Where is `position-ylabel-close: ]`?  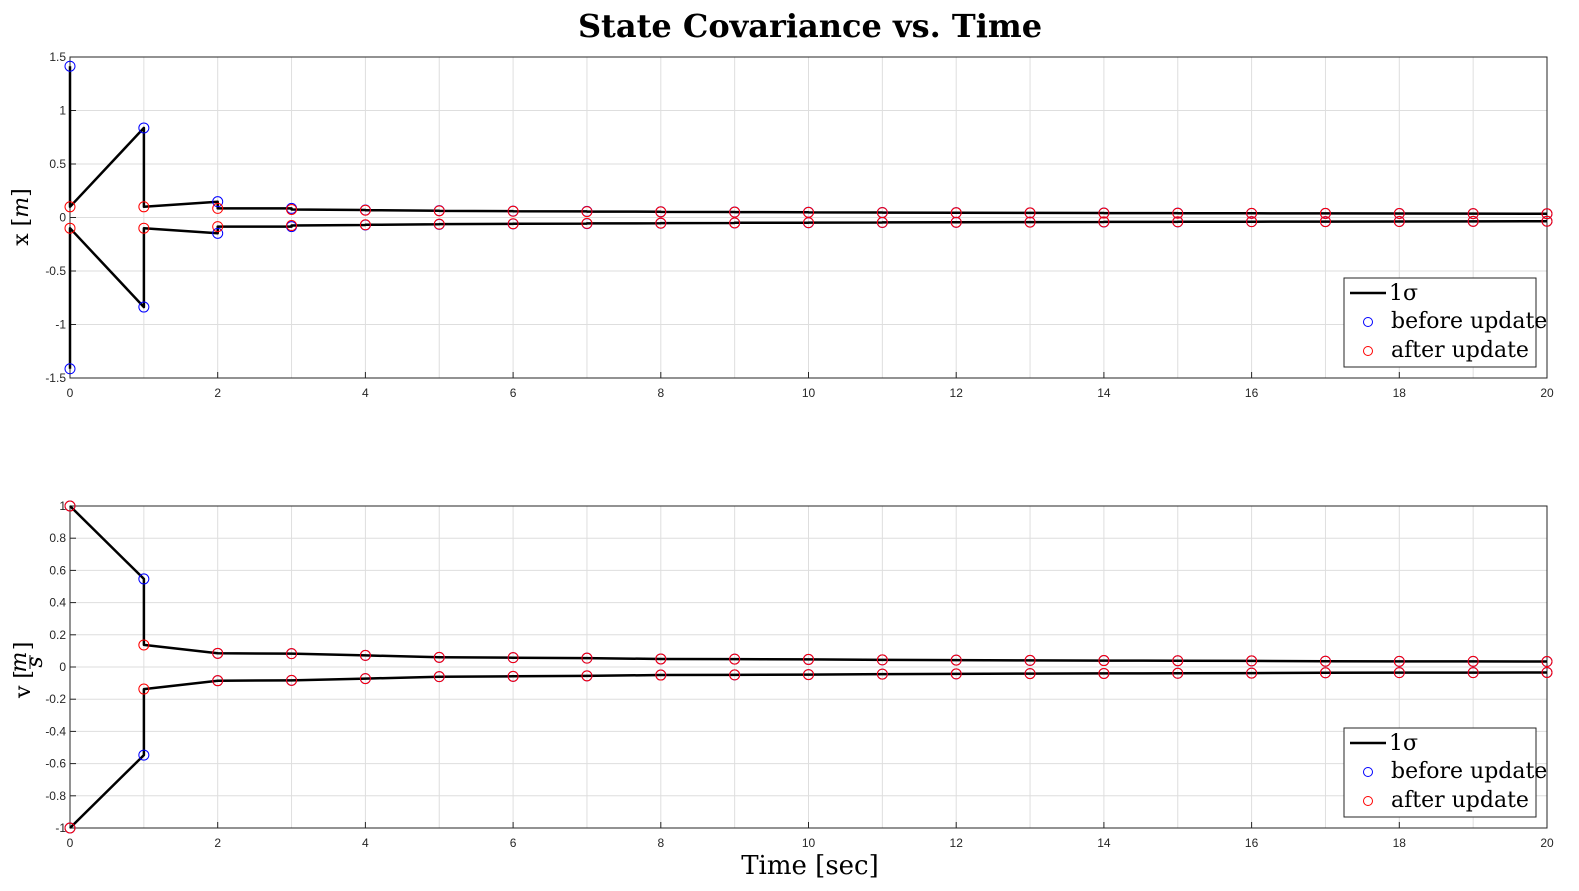 position-ylabel-close: ] is located at coordinates (21, 192).